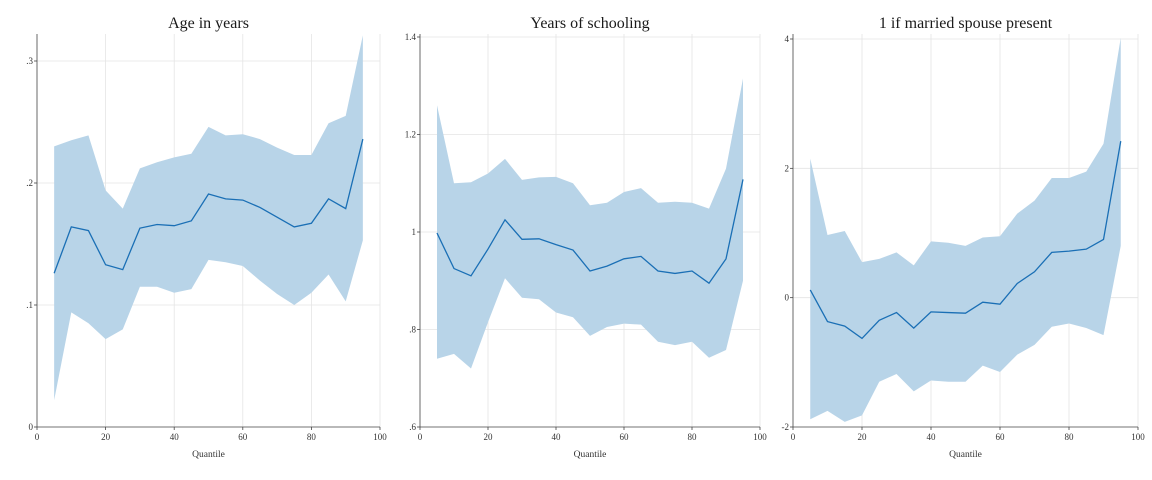 The width and height of the screenshot is (1152, 480). Describe the element at coordinates (412, 330) in the screenshot. I see `y-tick-label: .8` at that location.